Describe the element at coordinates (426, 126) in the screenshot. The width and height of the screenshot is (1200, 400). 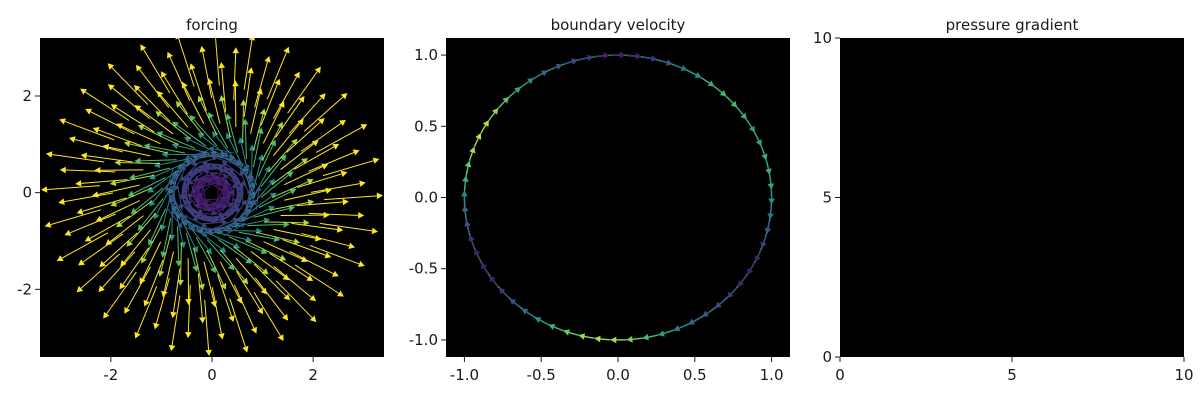
I see `y-tick-label: 0.5` at that location.